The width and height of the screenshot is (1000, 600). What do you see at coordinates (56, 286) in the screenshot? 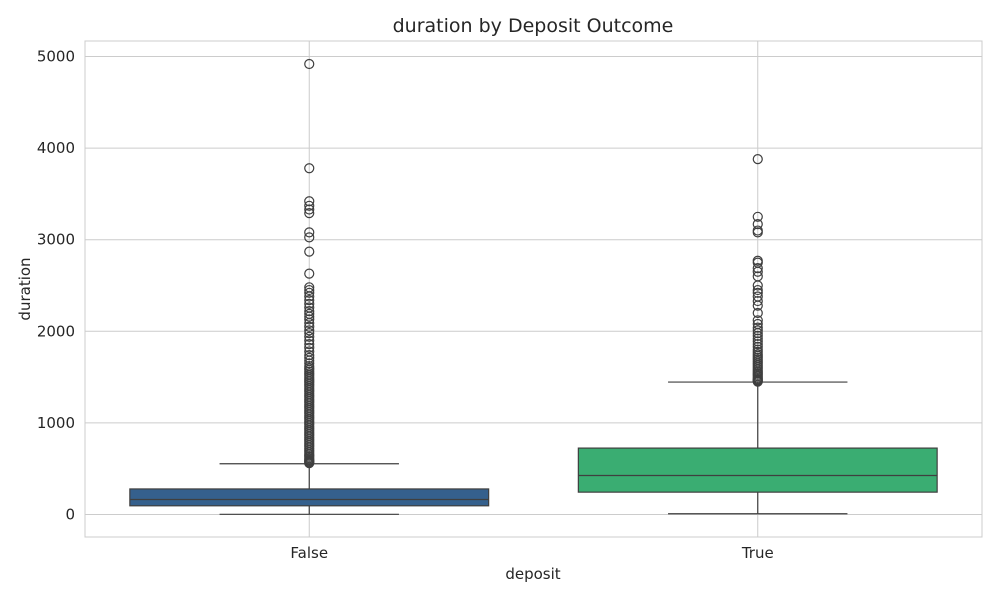
I see `y-axis-ticks: 0 1000 2000 3000 4000 5000` at bounding box center [56, 286].